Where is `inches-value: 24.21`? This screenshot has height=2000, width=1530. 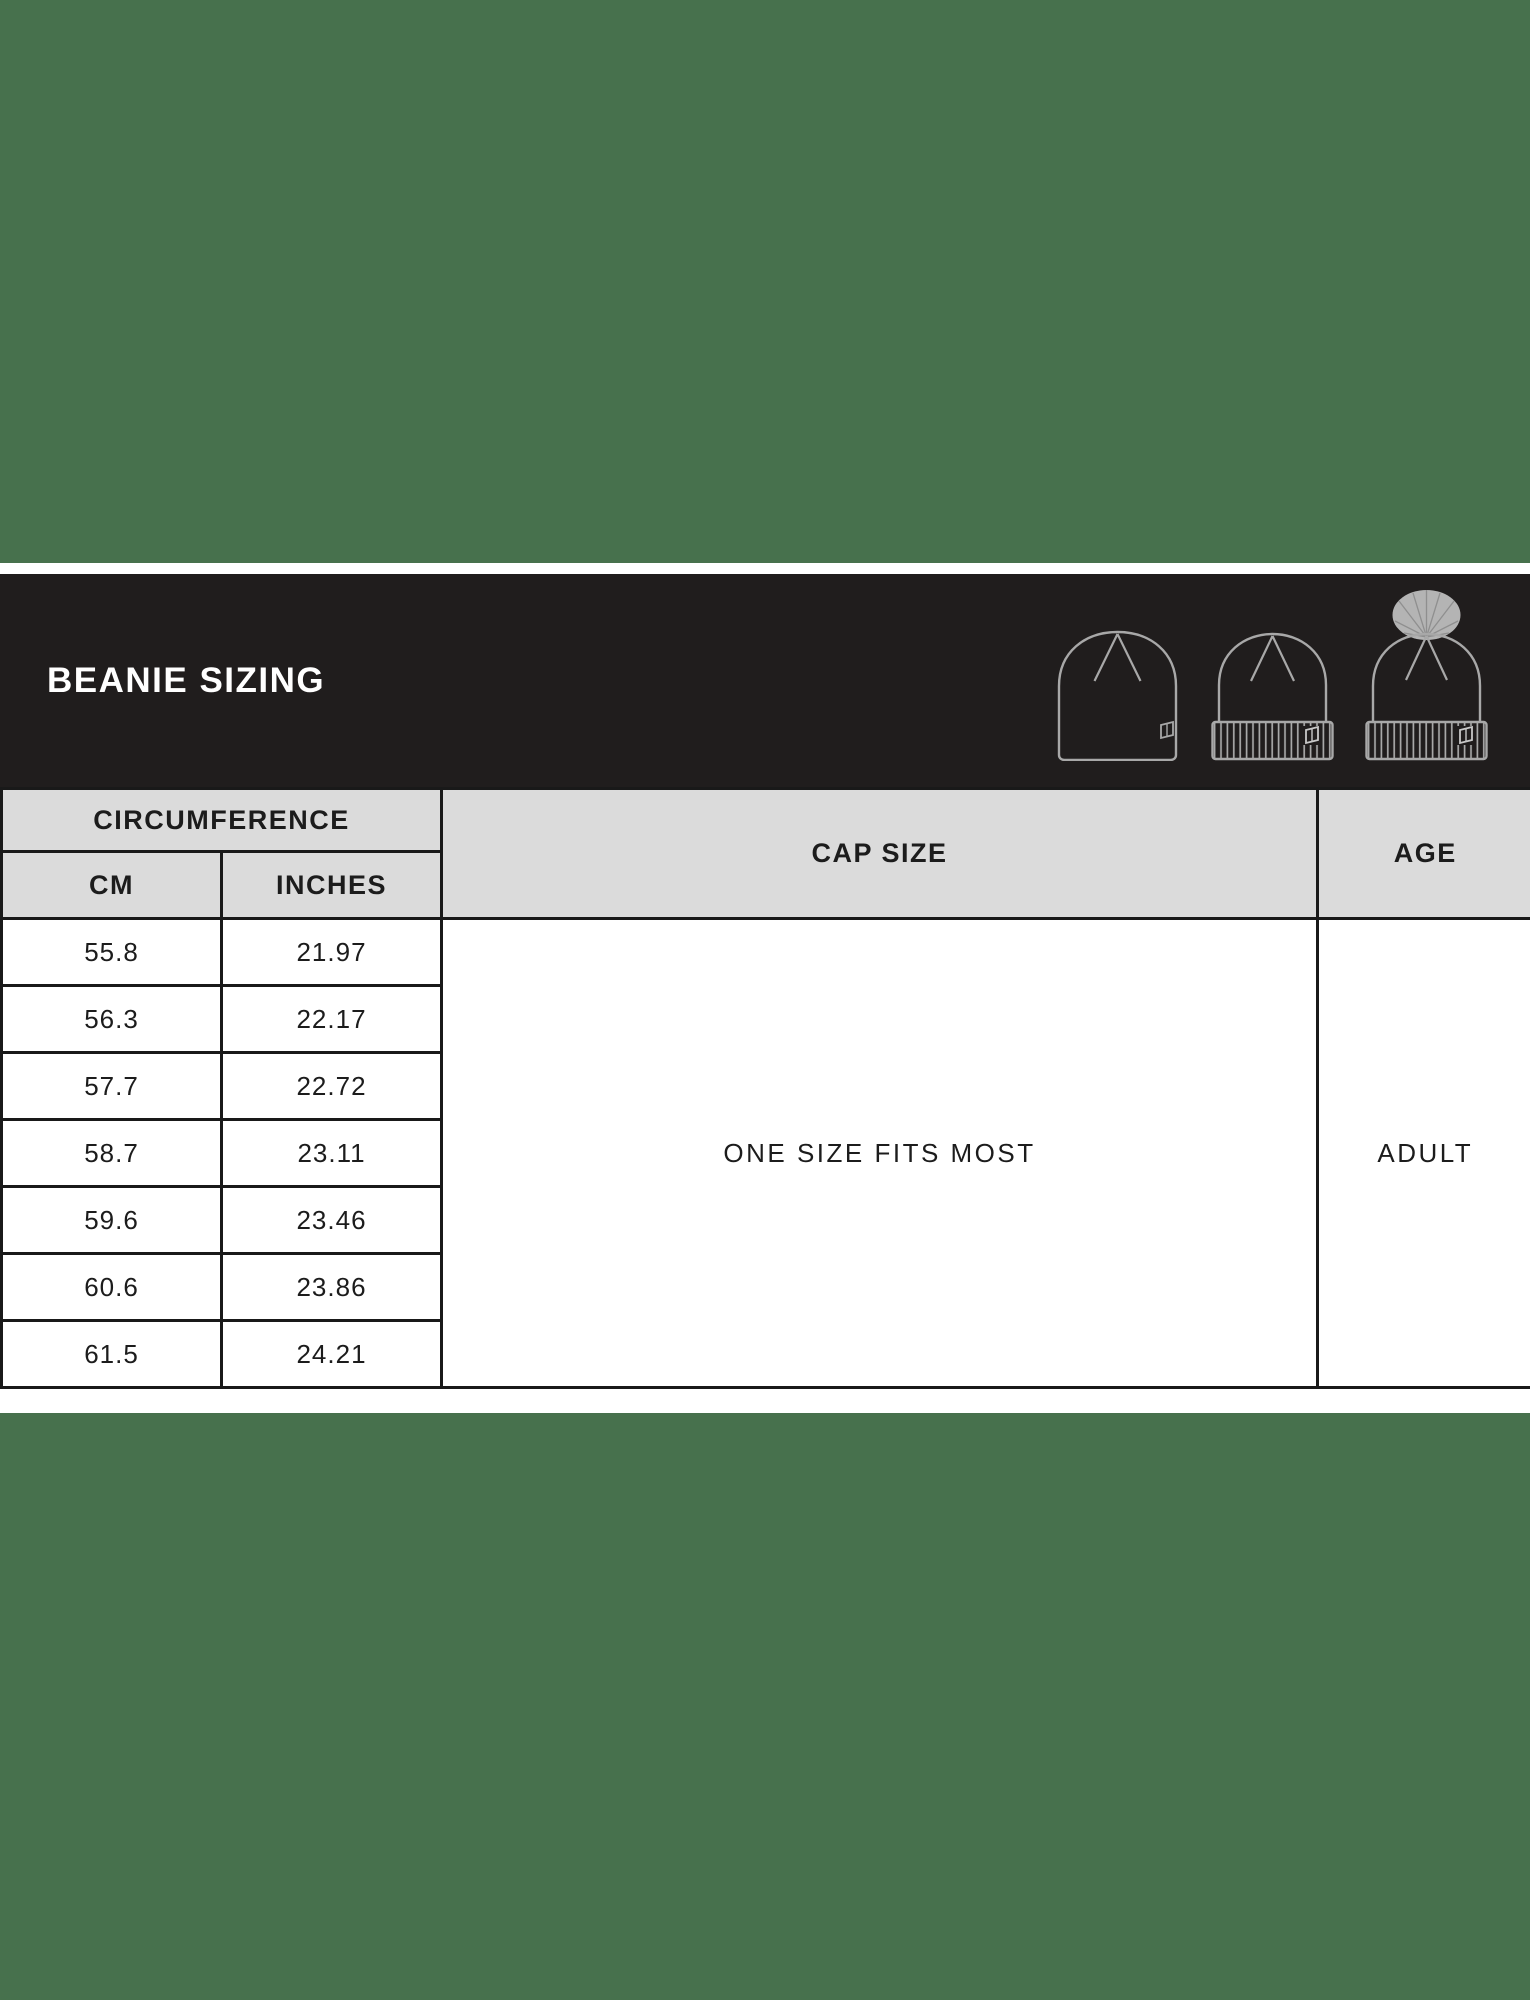
inches-value: 24.21 is located at coordinates (330, 1354).